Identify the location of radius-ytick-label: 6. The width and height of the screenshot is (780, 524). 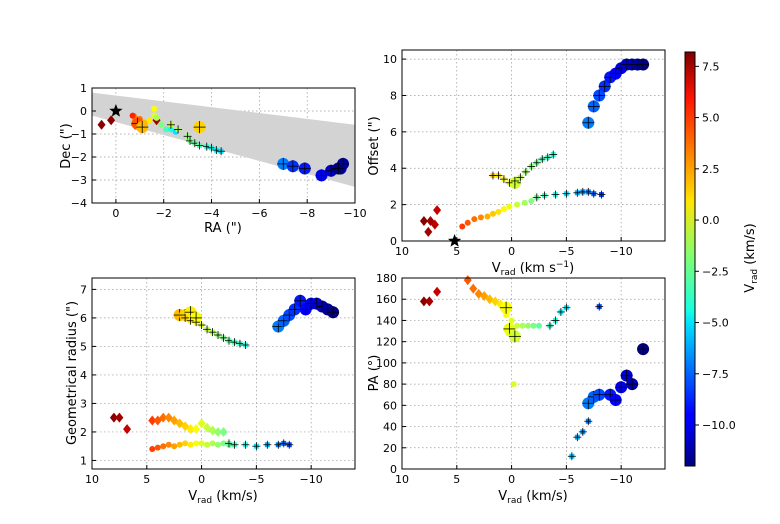
(83, 318).